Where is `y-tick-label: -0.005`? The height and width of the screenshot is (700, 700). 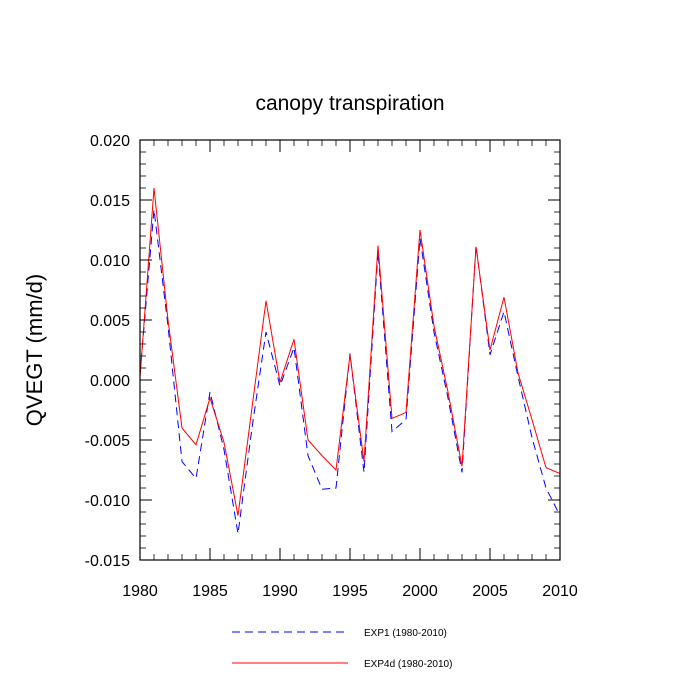
y-tick-label: -0.005 is located at coordinates (107, 441).